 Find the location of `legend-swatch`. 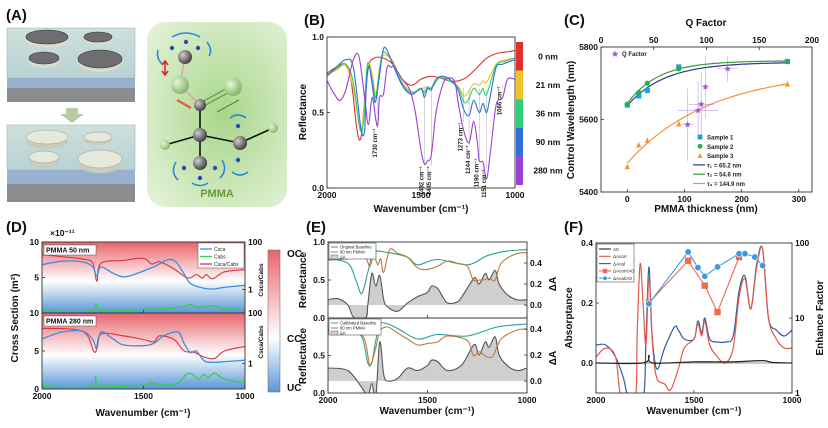

legend-swatch is located at coordinates (334, 333).